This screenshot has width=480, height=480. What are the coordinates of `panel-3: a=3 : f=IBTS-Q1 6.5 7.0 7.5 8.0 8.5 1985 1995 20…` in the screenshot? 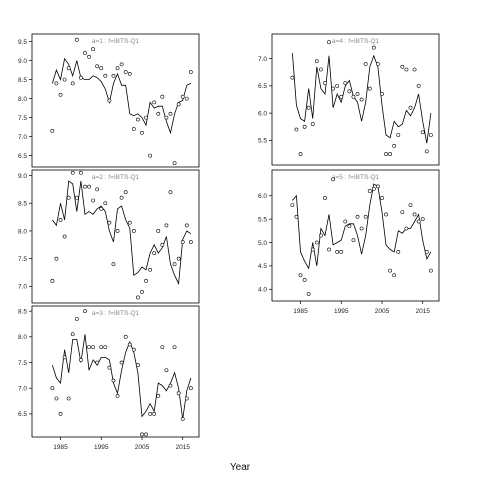 It's located at (109, 378).